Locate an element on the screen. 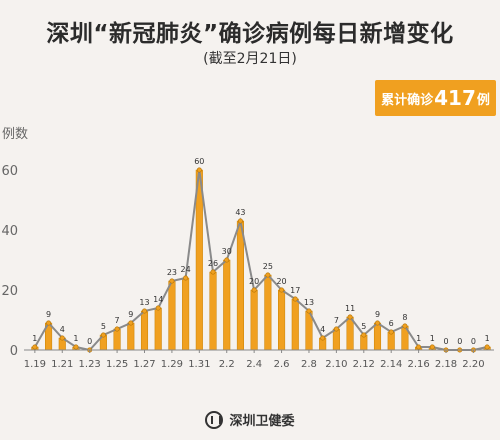 This screenshot has width=500, height=440. data-label: 30 is located at coordinates (227, 251).